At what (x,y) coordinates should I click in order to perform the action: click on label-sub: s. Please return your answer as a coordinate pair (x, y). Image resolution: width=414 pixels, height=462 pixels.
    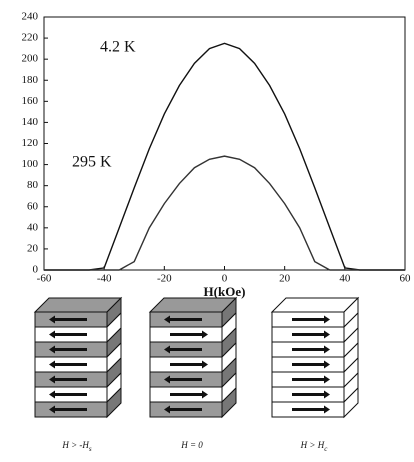
    Looking at the image, I should click on (90, 449).